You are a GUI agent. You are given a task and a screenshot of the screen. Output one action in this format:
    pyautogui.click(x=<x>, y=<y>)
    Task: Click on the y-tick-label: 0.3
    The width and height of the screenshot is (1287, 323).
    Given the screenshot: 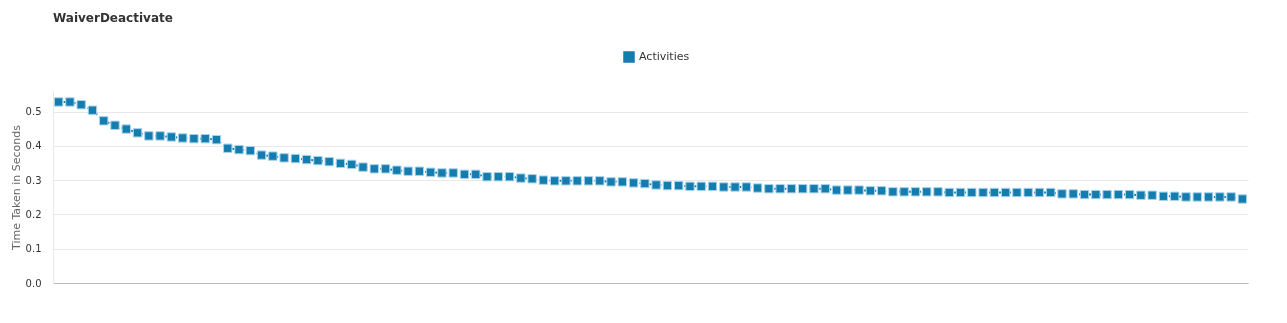 What is the action you would take?
    pyautogui.click(x=33, y=180)
    